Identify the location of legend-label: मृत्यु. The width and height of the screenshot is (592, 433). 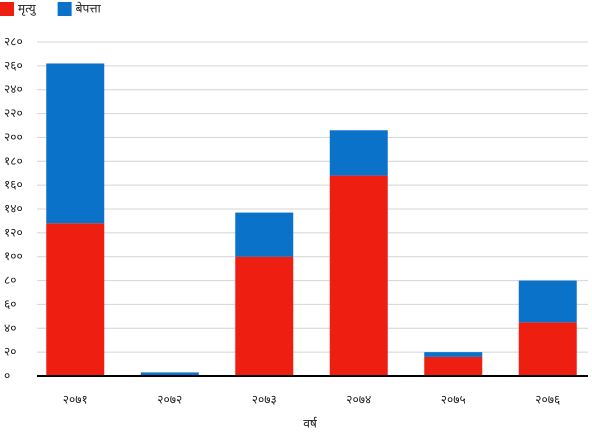
(27, 9).